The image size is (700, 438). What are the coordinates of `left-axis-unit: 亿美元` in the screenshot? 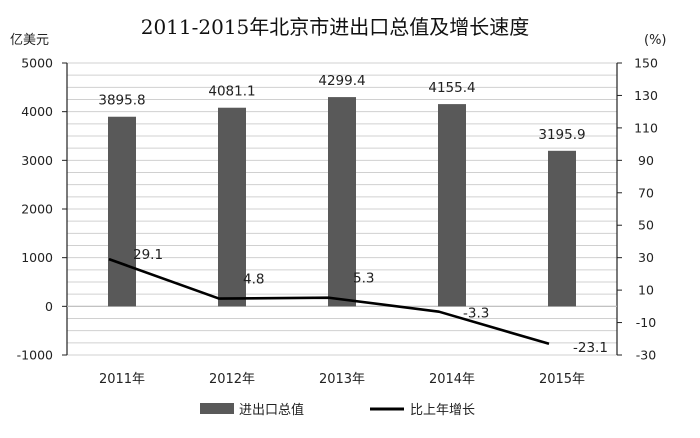 It's located at (29, 40).